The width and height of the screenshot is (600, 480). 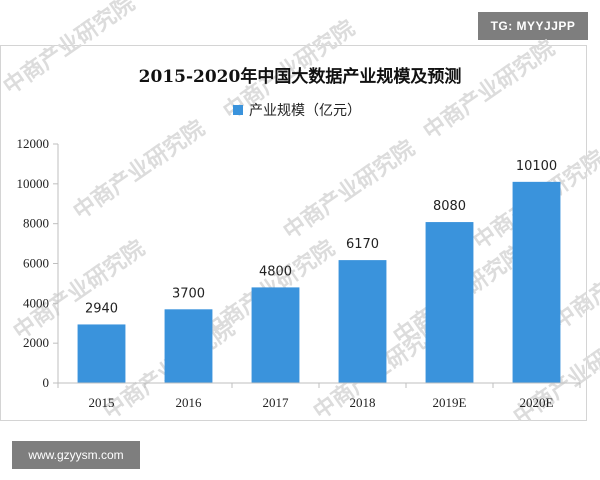 I want to click on x-tick-label: 2018, so click(x=363, y=402).